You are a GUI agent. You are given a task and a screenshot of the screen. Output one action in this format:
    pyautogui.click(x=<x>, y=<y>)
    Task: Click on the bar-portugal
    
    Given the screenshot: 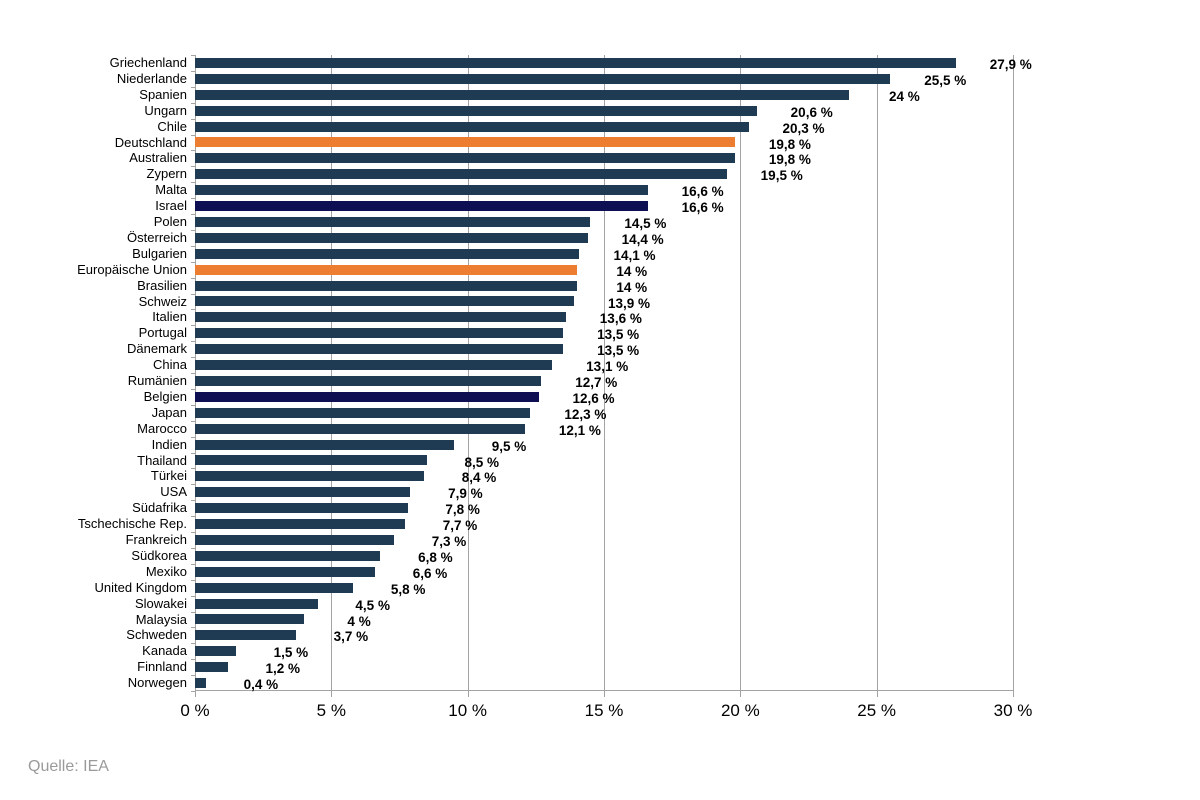 What is the action you would take?
    pyautogui.click(x=379, y=333)
    